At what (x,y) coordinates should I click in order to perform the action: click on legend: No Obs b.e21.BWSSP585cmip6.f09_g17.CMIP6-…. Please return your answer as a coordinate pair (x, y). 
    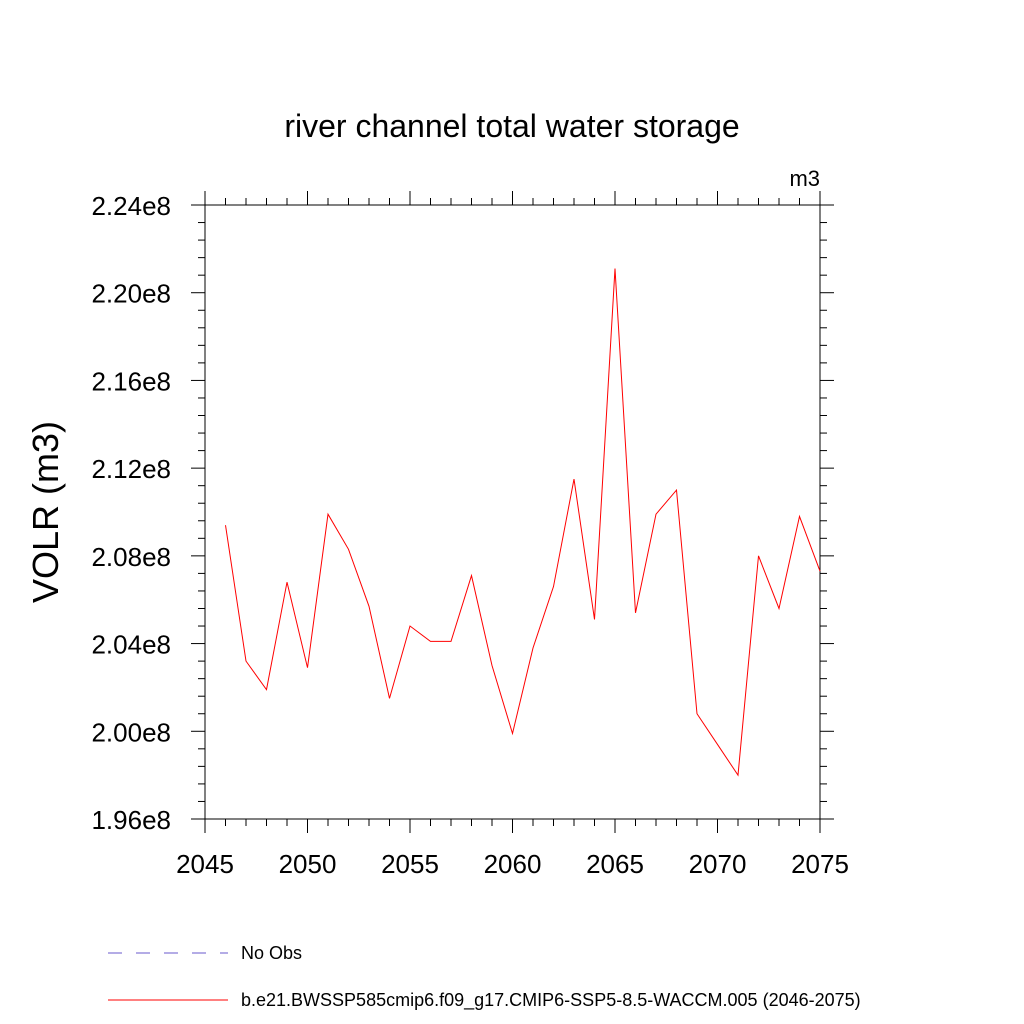
    Looking at the image, I should click on (484, 977).